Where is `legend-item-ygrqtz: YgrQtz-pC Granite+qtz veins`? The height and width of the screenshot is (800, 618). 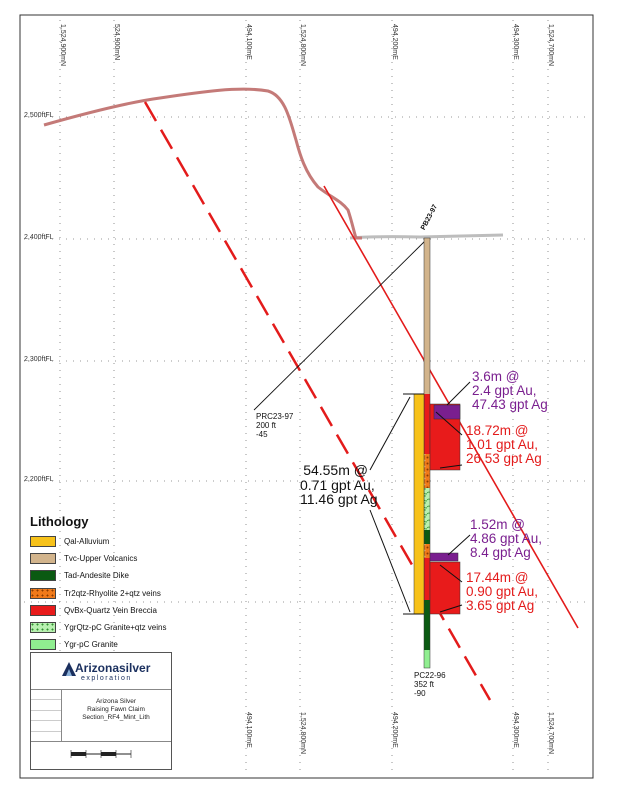 legend-item-ygrqtz: YgrQtz-pC Granite+qtz veins is located at coordinates (105, 627).